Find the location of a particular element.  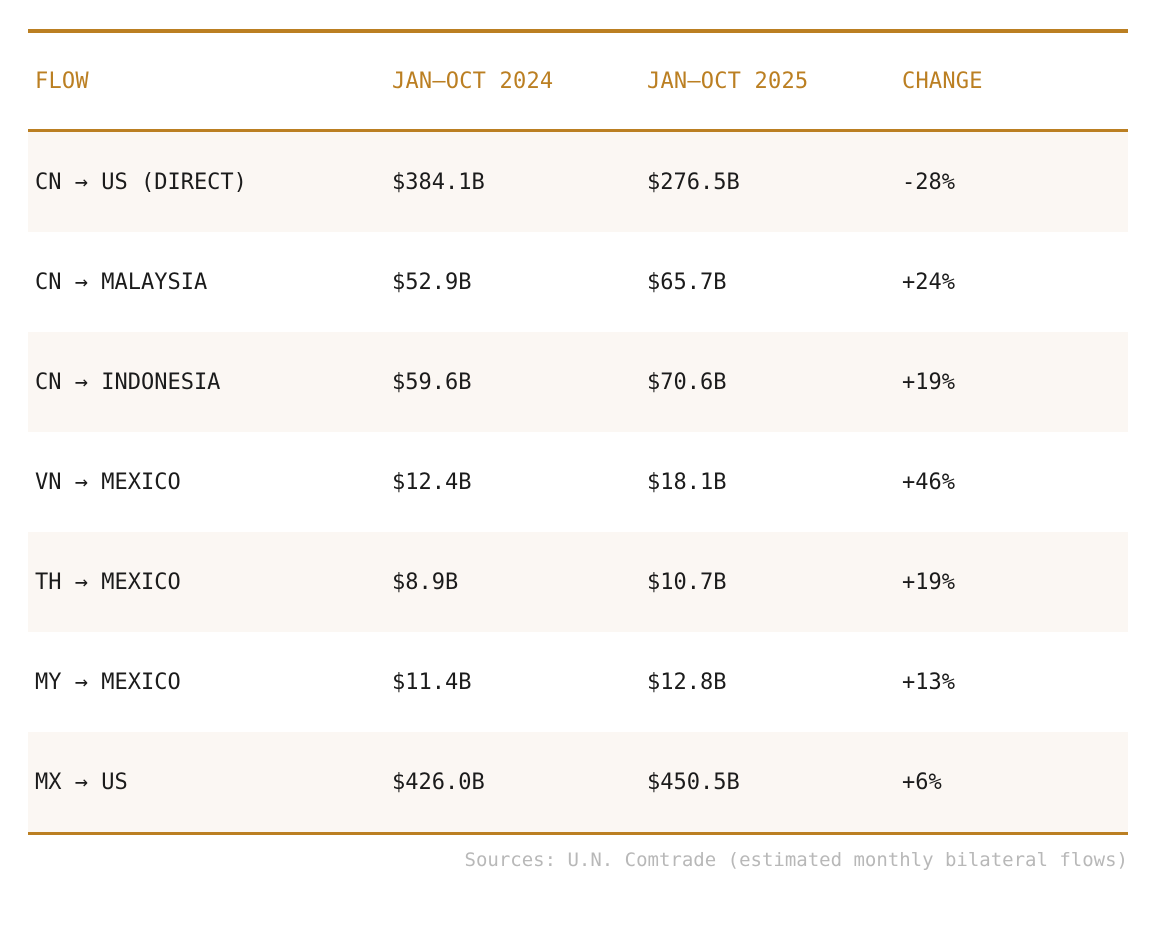

table-row: MX → US $426.0B $450.5B +6% is located at coordinates (578, 782).